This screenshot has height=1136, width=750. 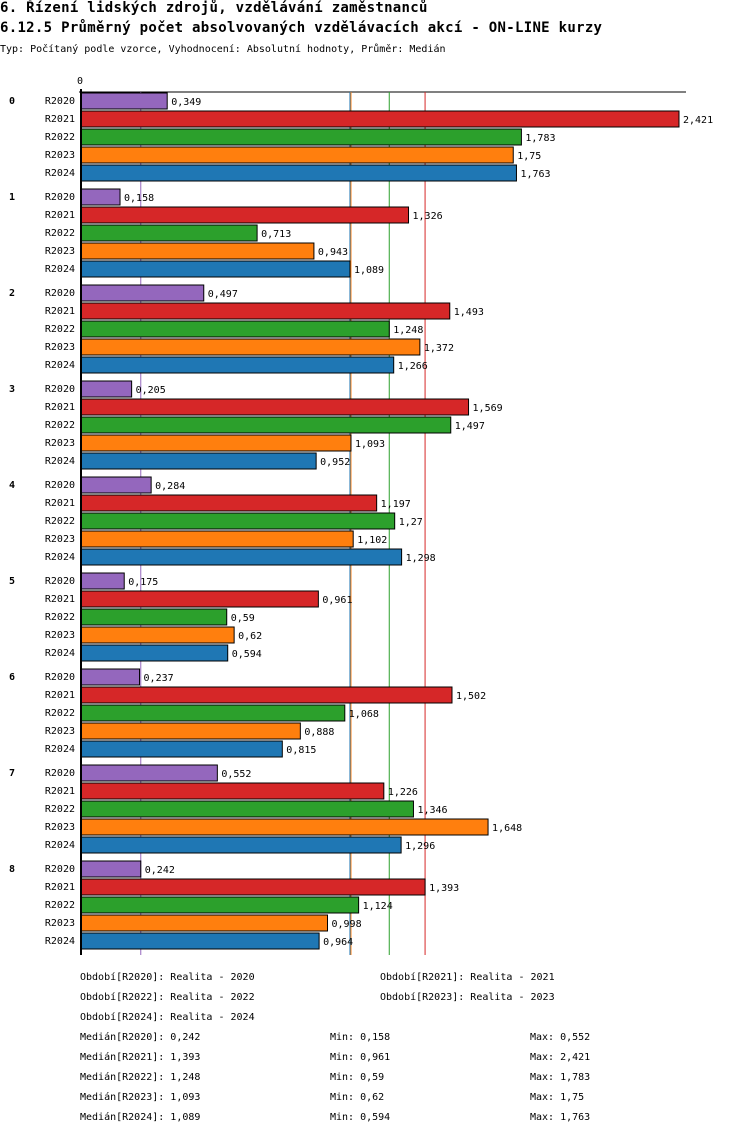 What do you see at coordinates (151, 390) in the screenshot?
I see `data-label: 0,205` at bounding box center [151, 390].